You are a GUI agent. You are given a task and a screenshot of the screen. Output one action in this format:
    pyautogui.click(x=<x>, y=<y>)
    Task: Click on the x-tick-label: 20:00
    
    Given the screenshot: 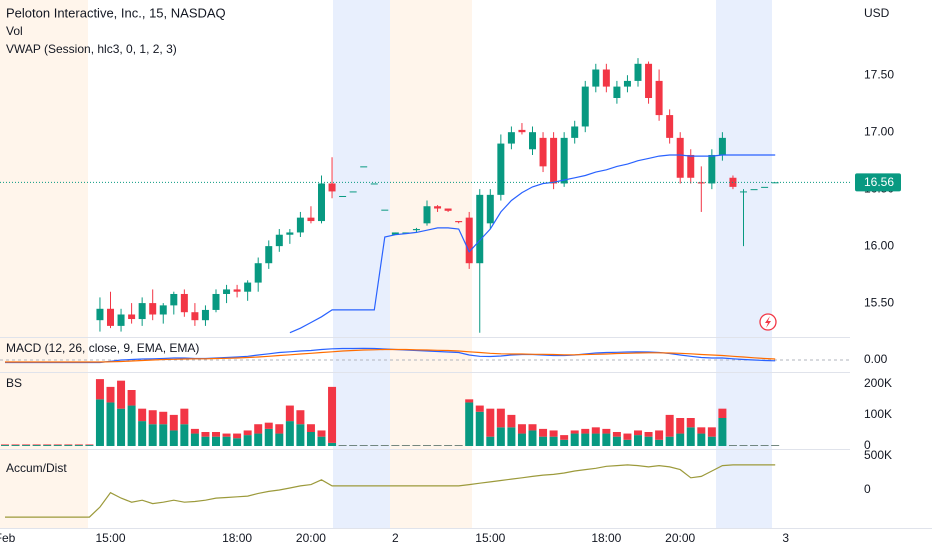 What is the action you would take?
    pyautogui.click(x=311, y=538)
    